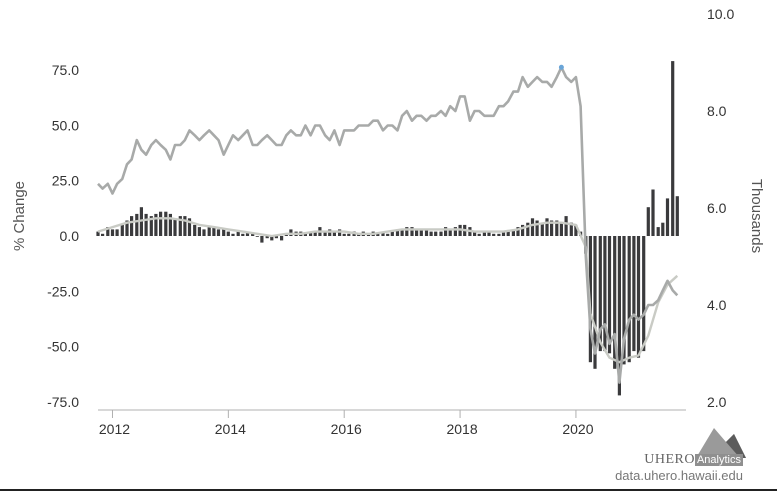 Image resolution: width=777 pixels, height=491 pixels. What do you see at coordinates (720, 208) in the screenshot?
I see `y-axis-right: 10.0 8.0 6.0 4.0 2.0` at bounding box center [720, 208].